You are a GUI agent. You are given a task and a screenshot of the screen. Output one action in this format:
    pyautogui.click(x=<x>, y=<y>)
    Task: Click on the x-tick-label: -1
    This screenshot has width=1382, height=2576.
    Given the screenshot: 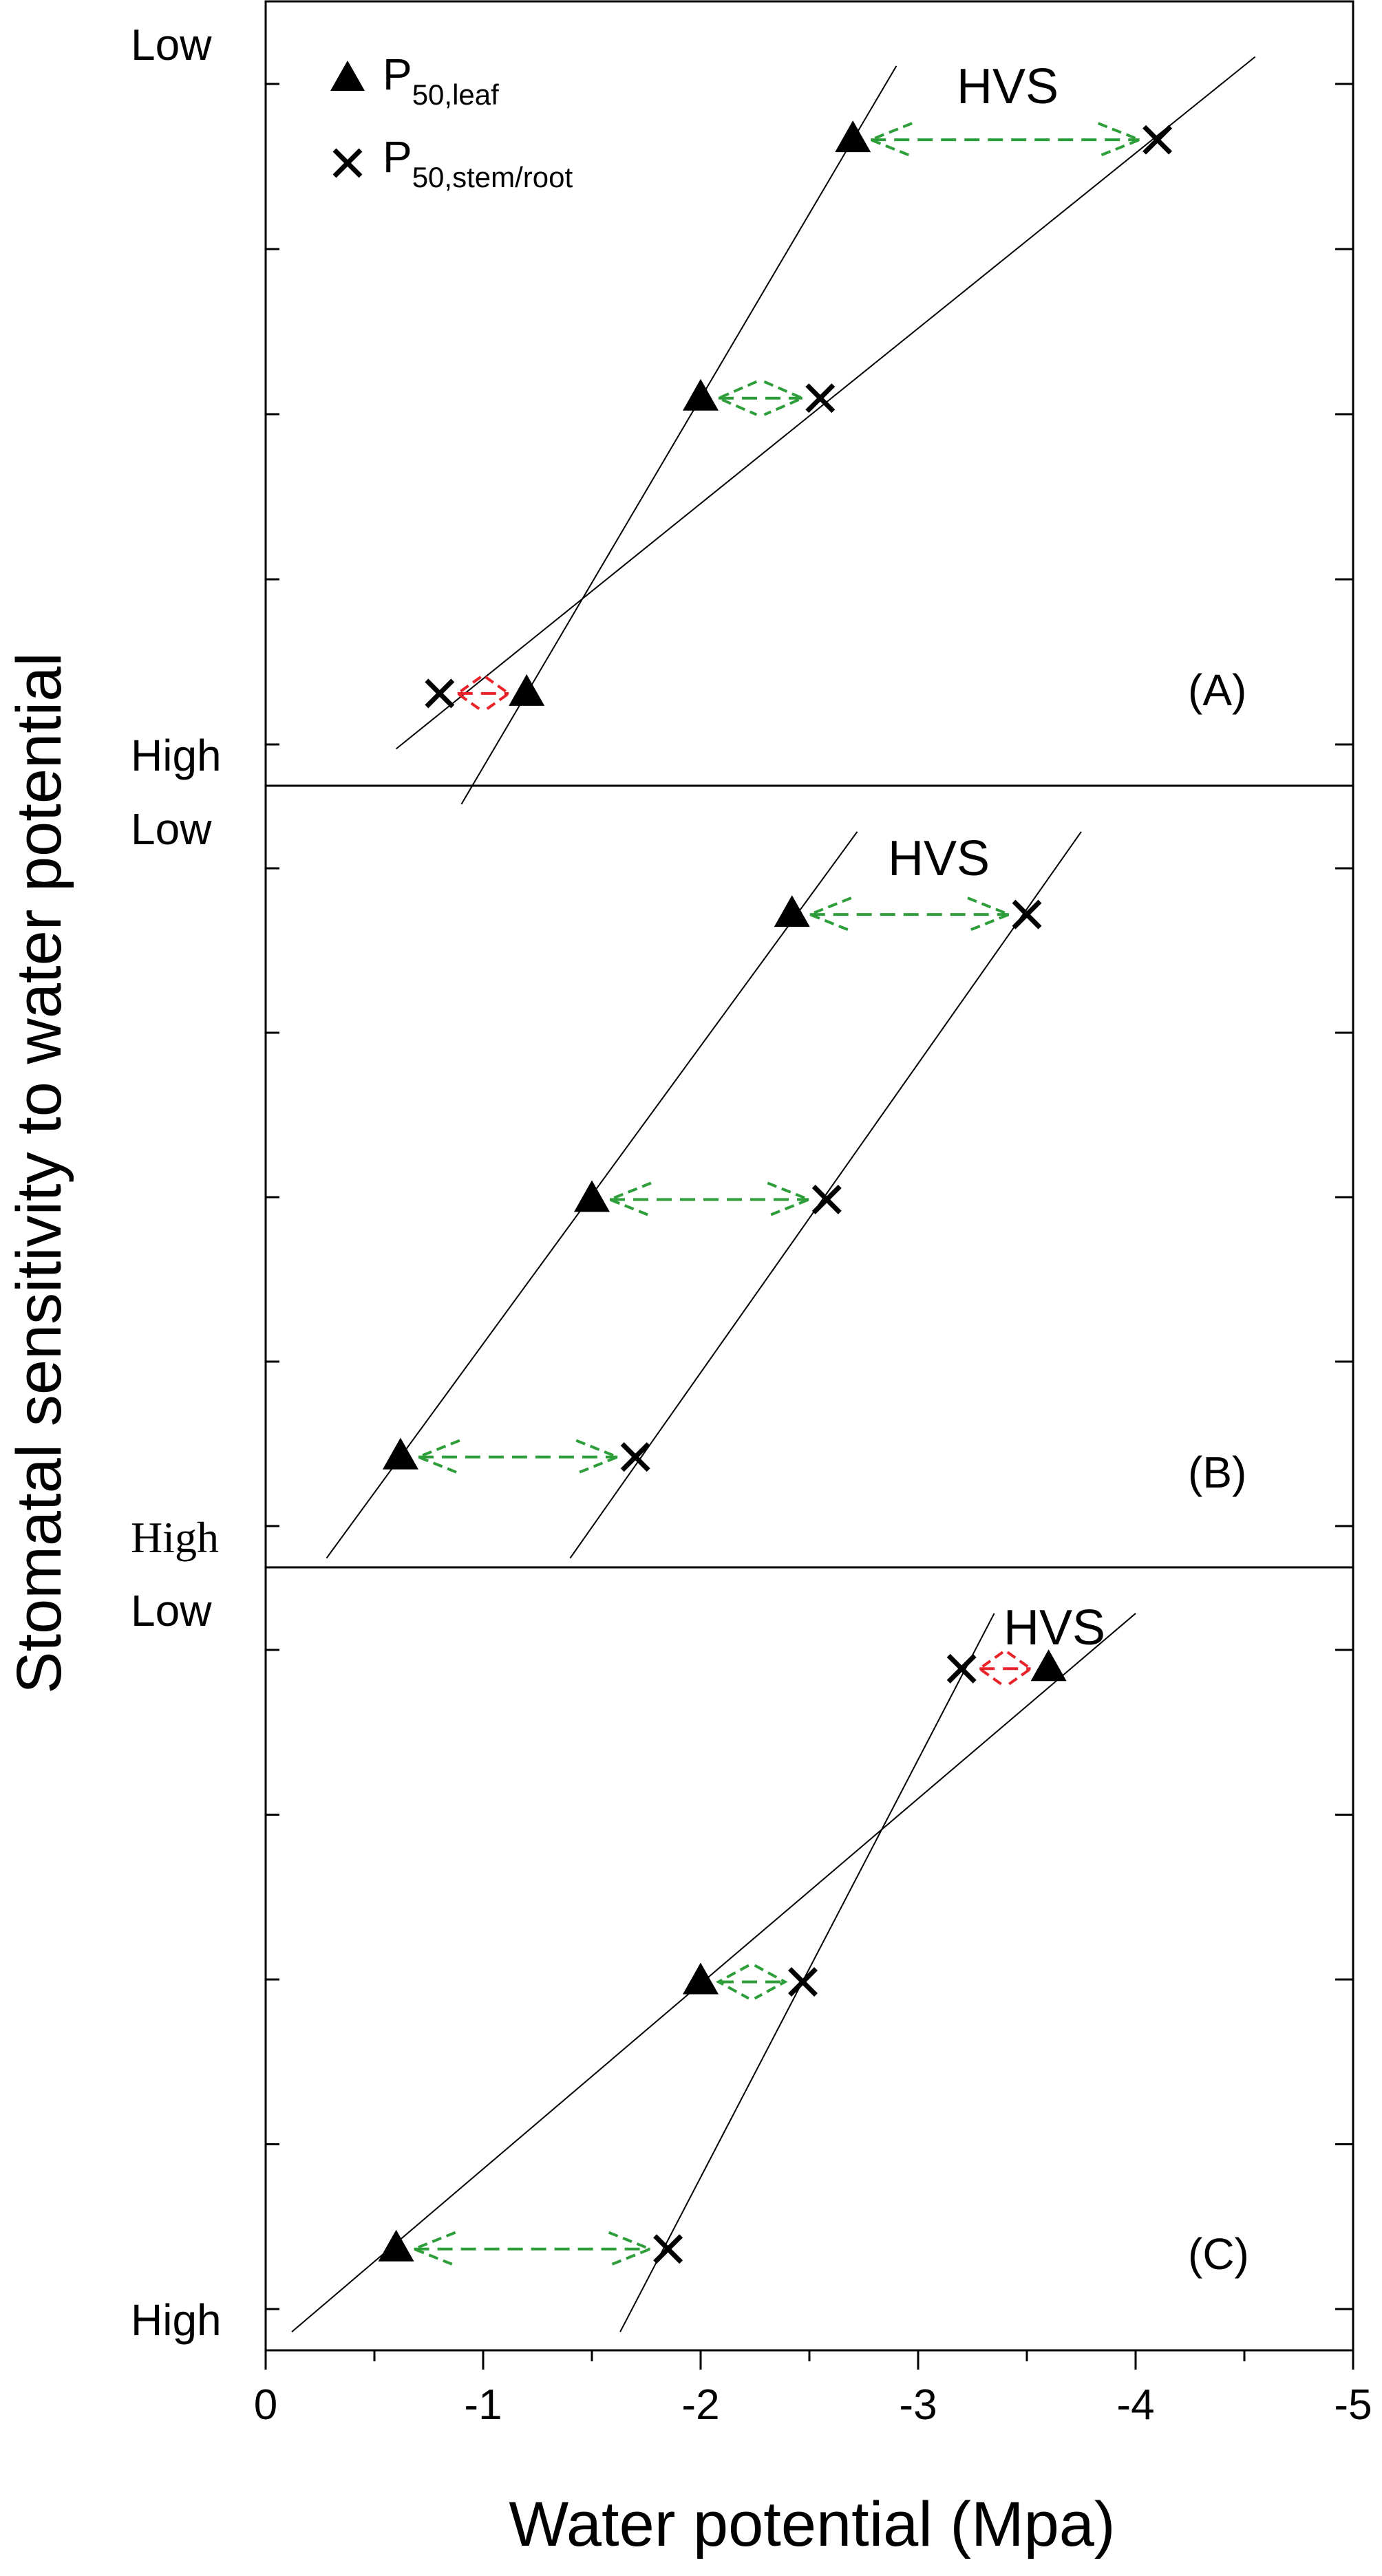 What is the action you would take?
    pyautogui.click(x=483, y=2405)
    